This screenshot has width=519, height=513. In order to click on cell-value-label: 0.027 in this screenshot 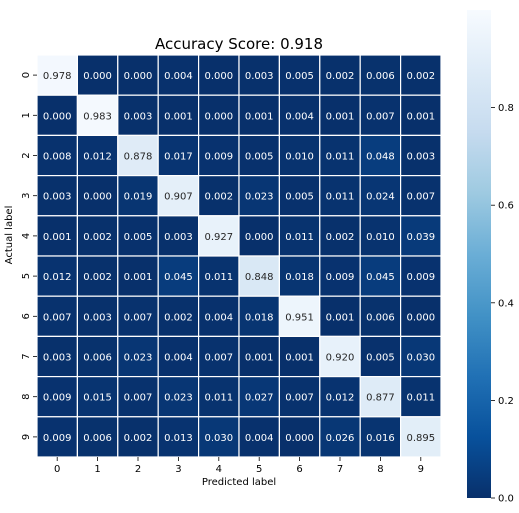, I will do `click(259, 398)`.